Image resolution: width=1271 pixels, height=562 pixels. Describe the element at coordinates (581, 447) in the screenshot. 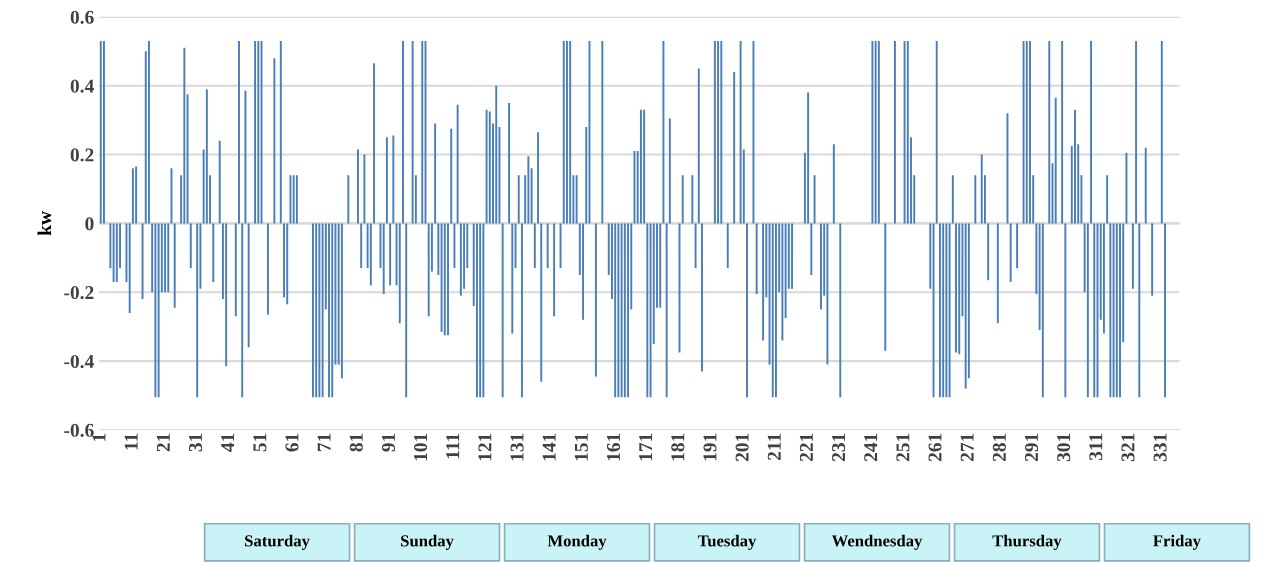

I see `x-tick-label: 151` at that location.